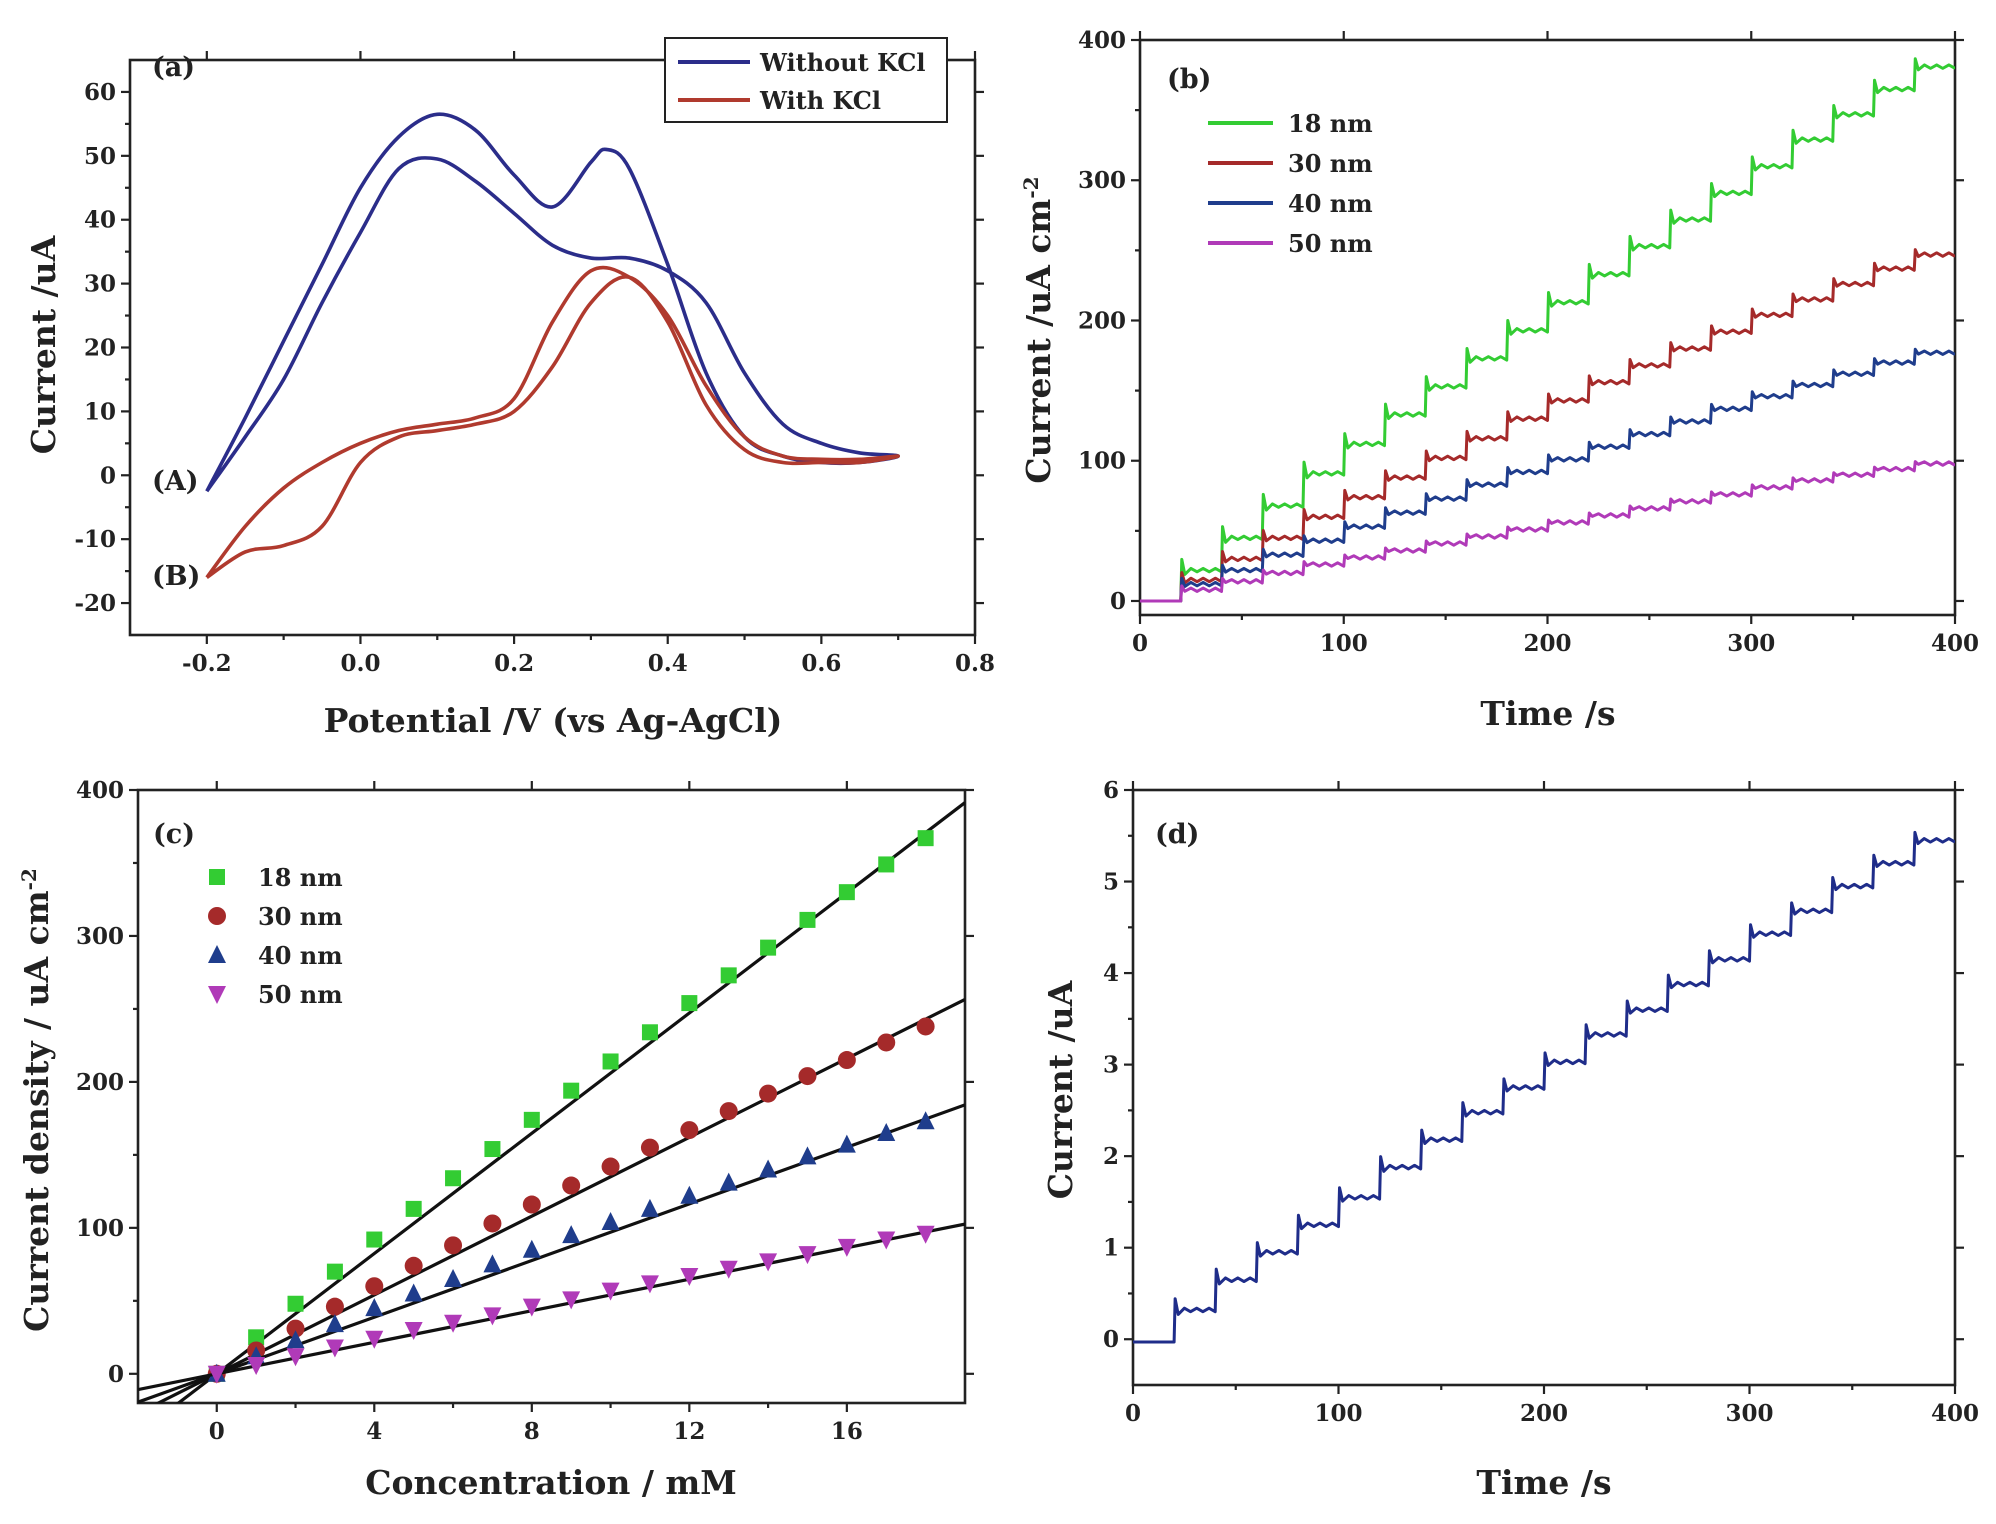  I want to click on y-tick-label: 200, so click(100, 1082).